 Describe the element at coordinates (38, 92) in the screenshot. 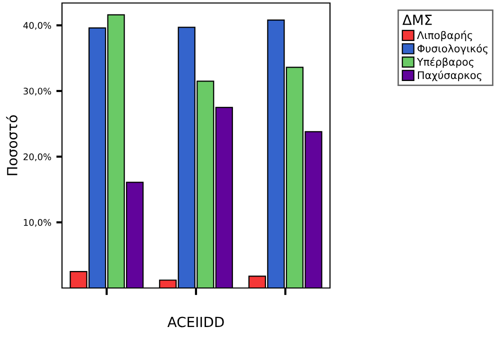

I see `y-tick-label: 30,0%` at that location.